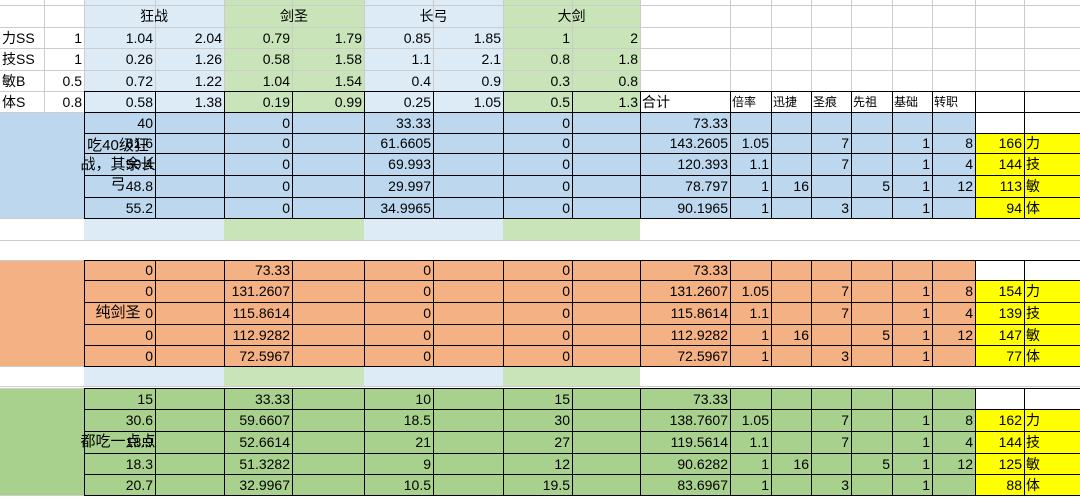 The width and height of the screenshot is (1080, 498). Describe the element at coordinates (272, 398) in the screenshot. I see `class-value: 33.33` at that location.